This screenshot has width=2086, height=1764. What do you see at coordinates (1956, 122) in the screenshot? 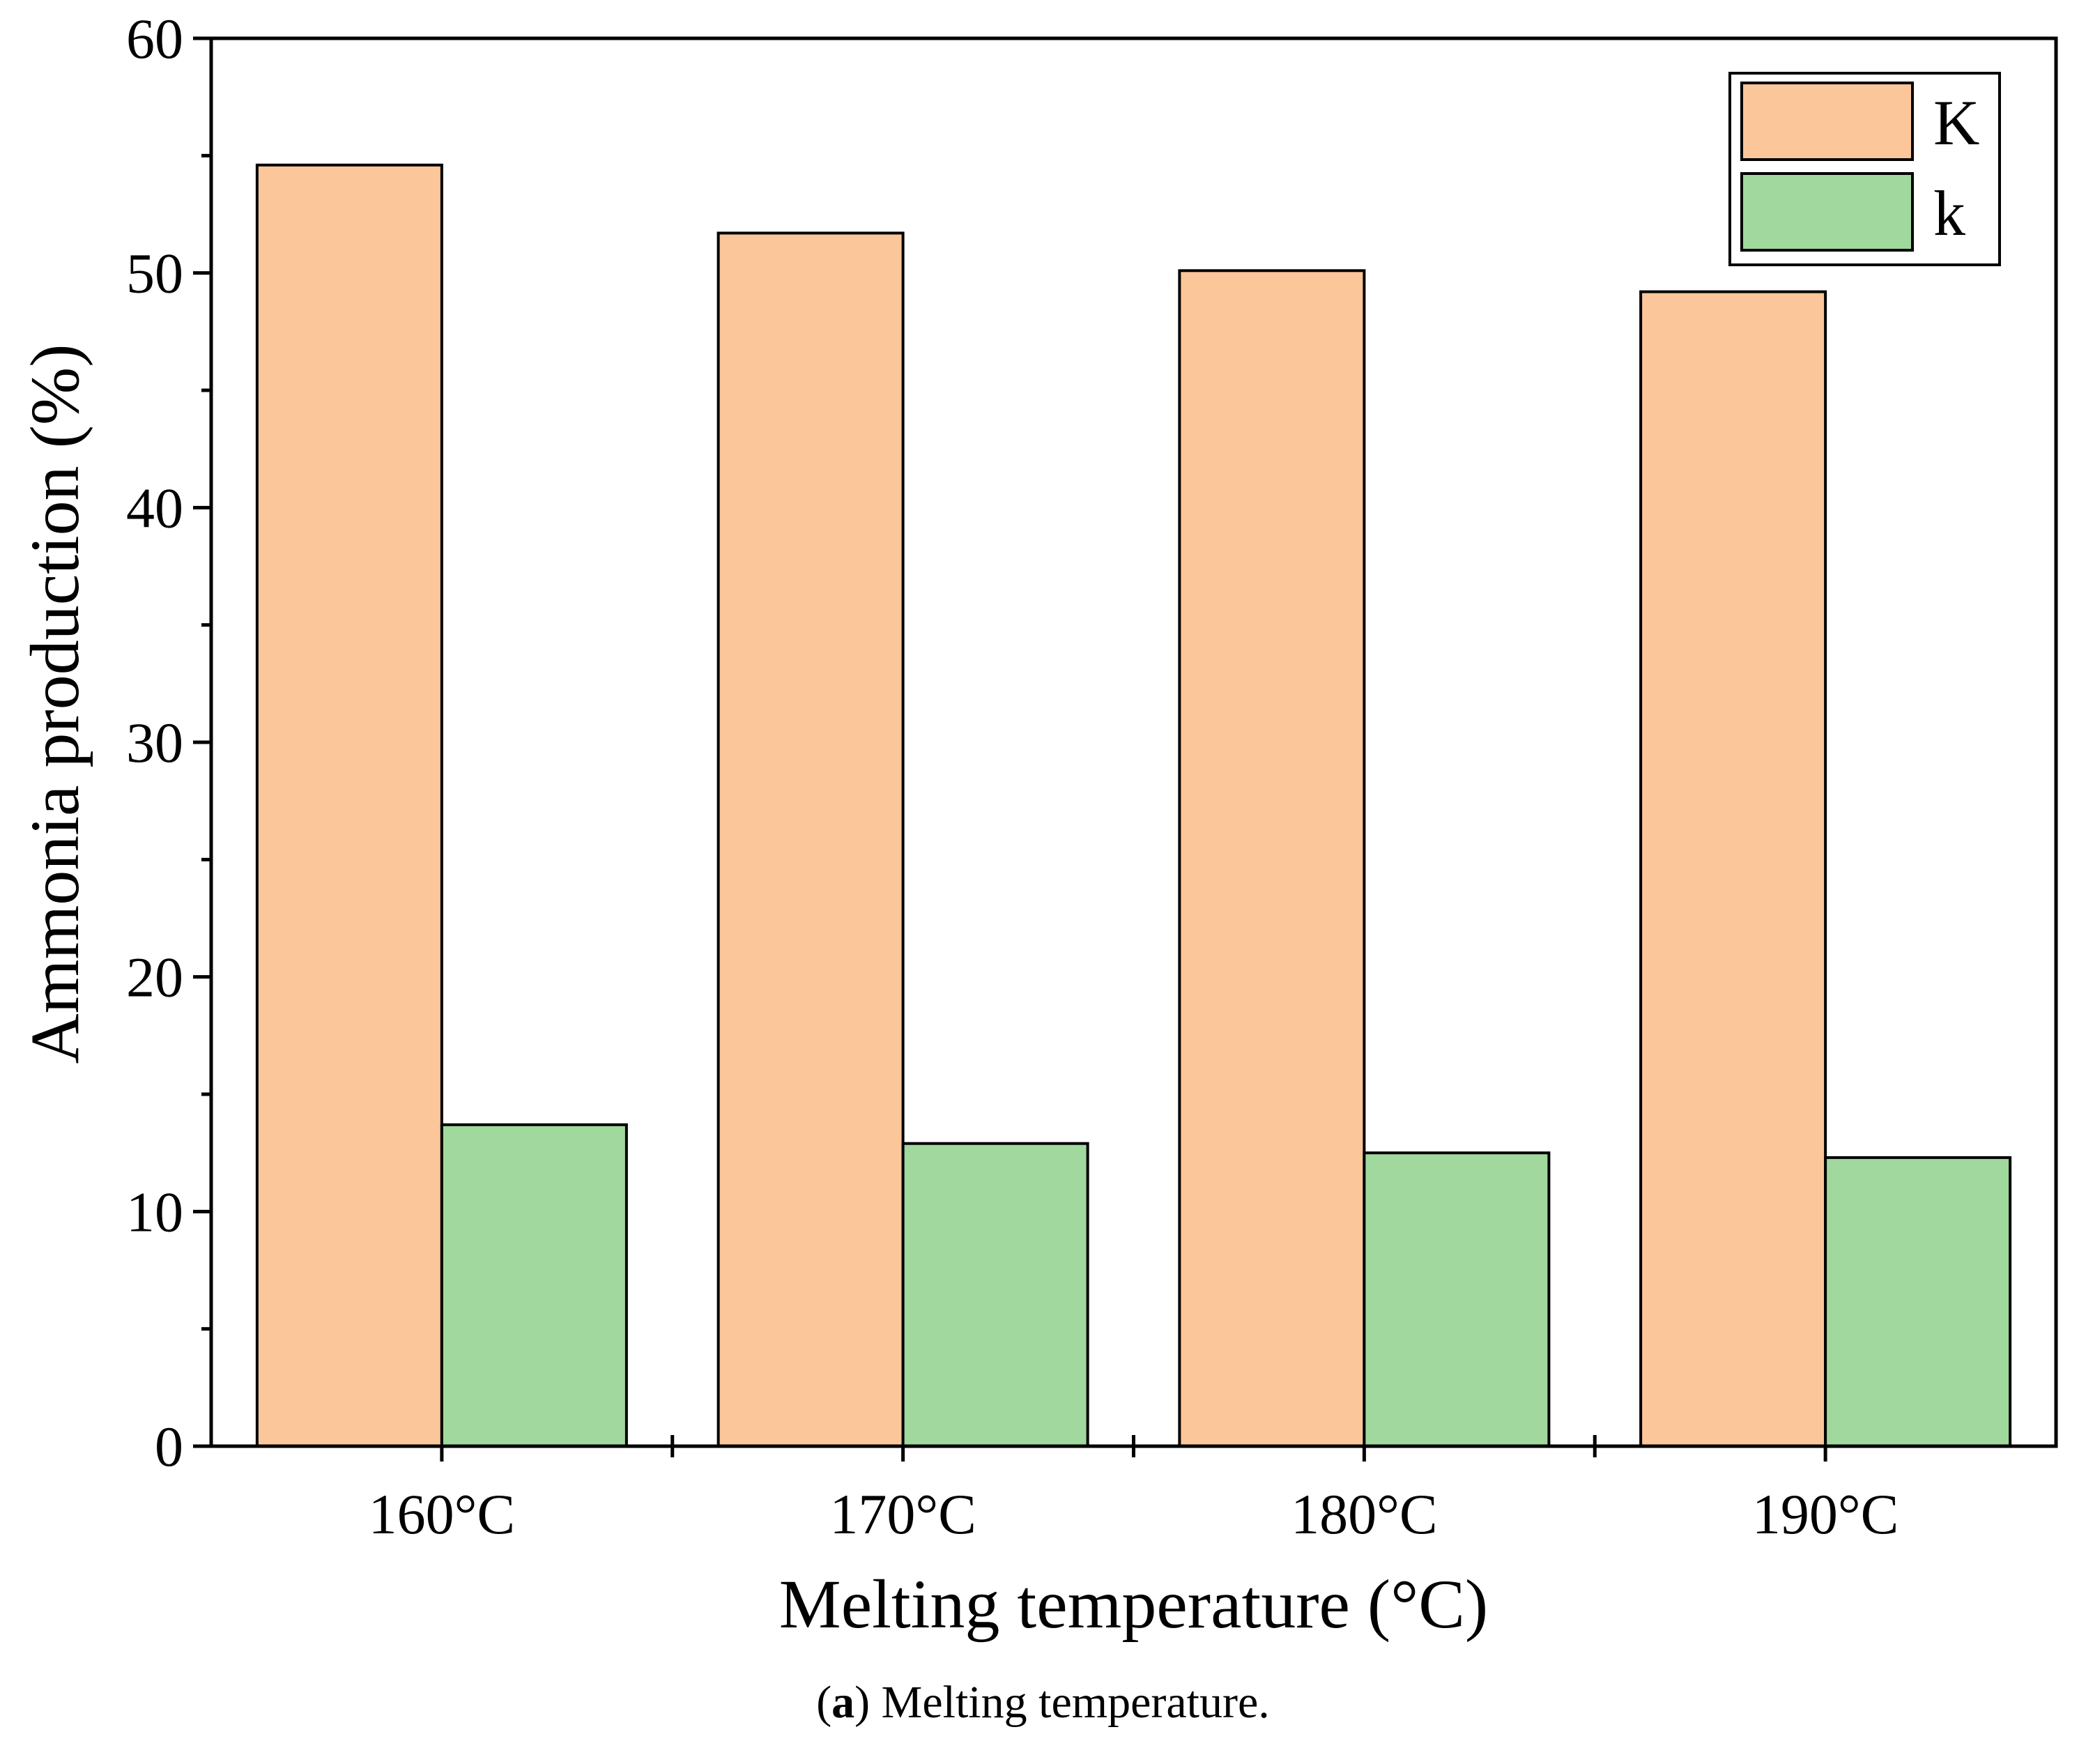
I see `legend-label-K: K` at bounding box center [1956, 122].